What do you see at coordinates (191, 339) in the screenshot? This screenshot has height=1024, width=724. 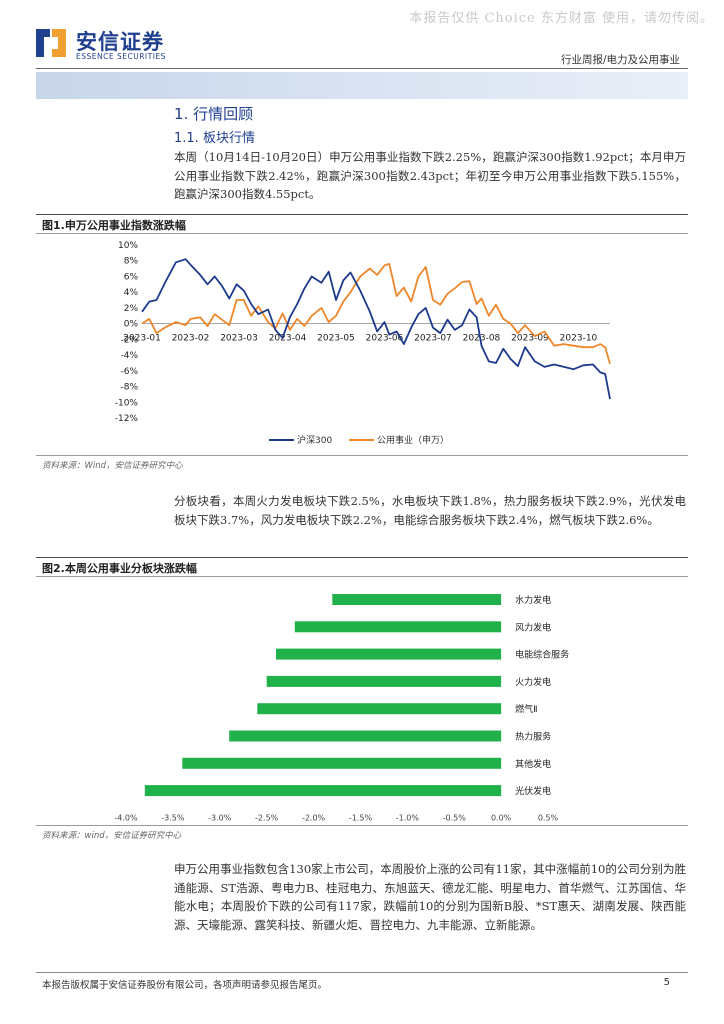 I see `x-tick-label: 2023-02` at bounding box center [191, 339].